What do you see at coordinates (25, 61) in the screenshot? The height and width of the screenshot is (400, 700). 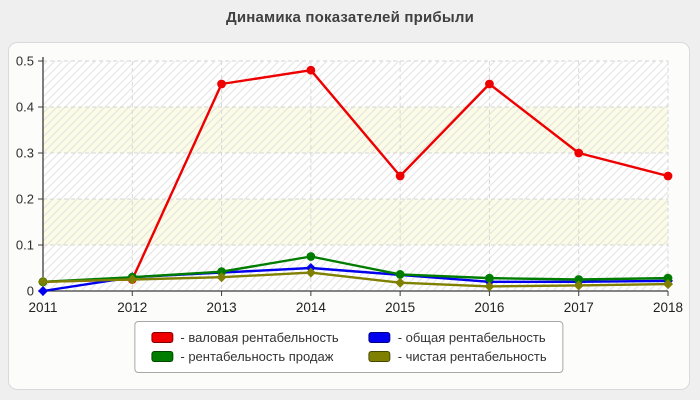 I see `y-tick-label: 0.5` at bounding box center [25, 61].